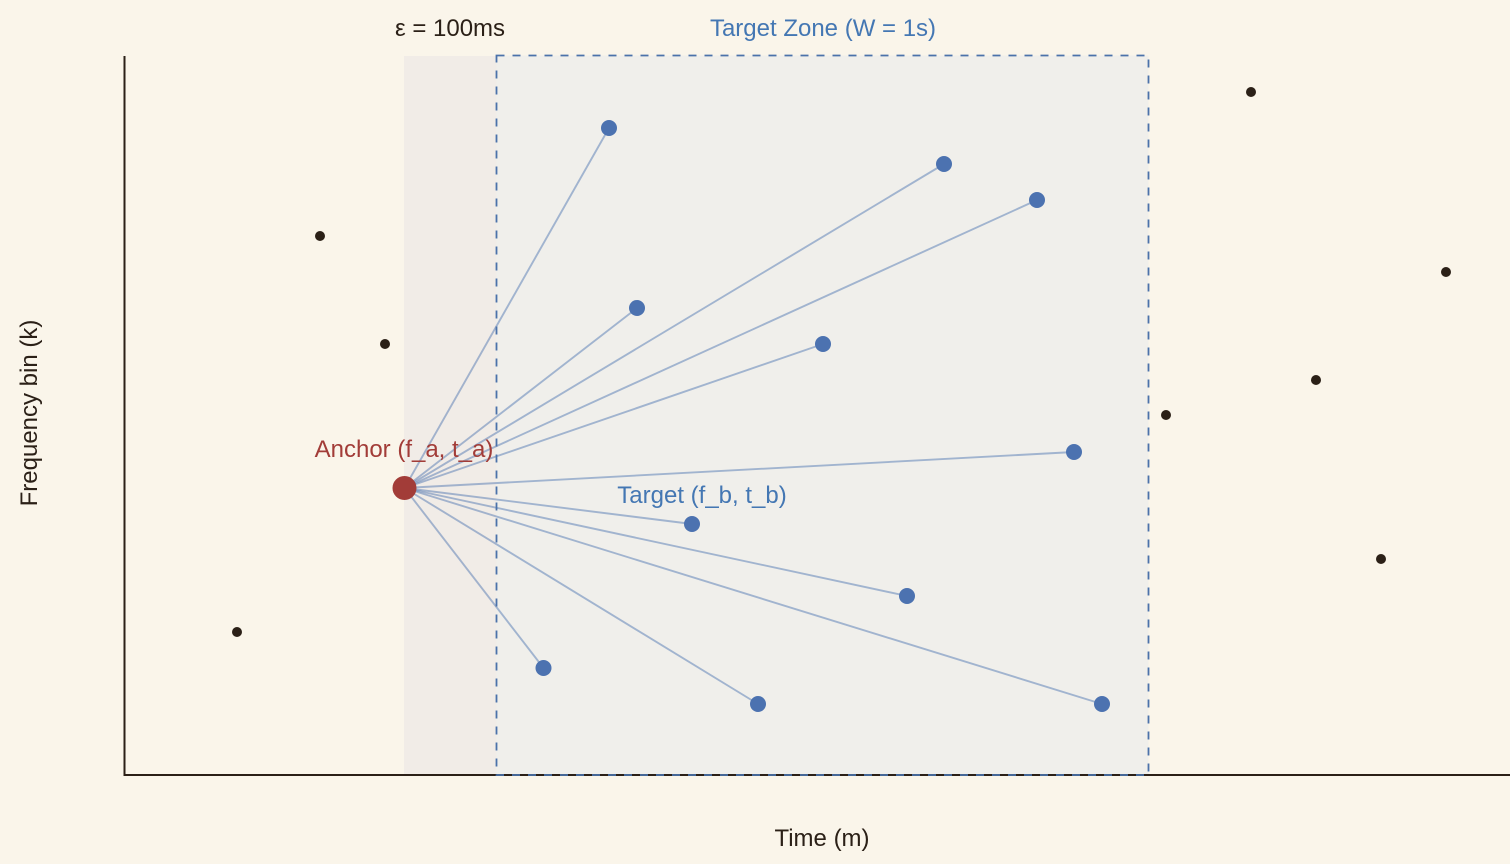 The height and width of the screenshot is (864, 1510). Describe the element at coordinates (29, 413) in the screenshot. I see `svg-text: Frequency bin (k)` at that location.